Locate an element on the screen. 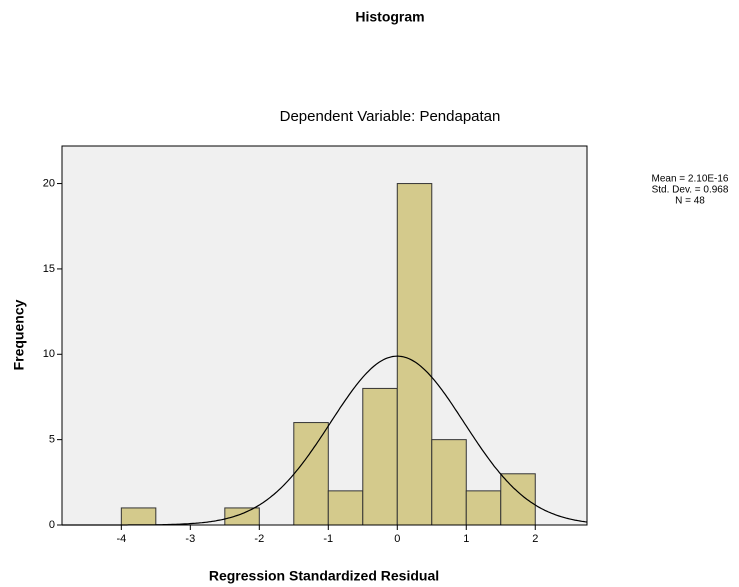 This screenshot has width=739, height=587. y-tick-label: 20 is located at coordinates (49, 183).